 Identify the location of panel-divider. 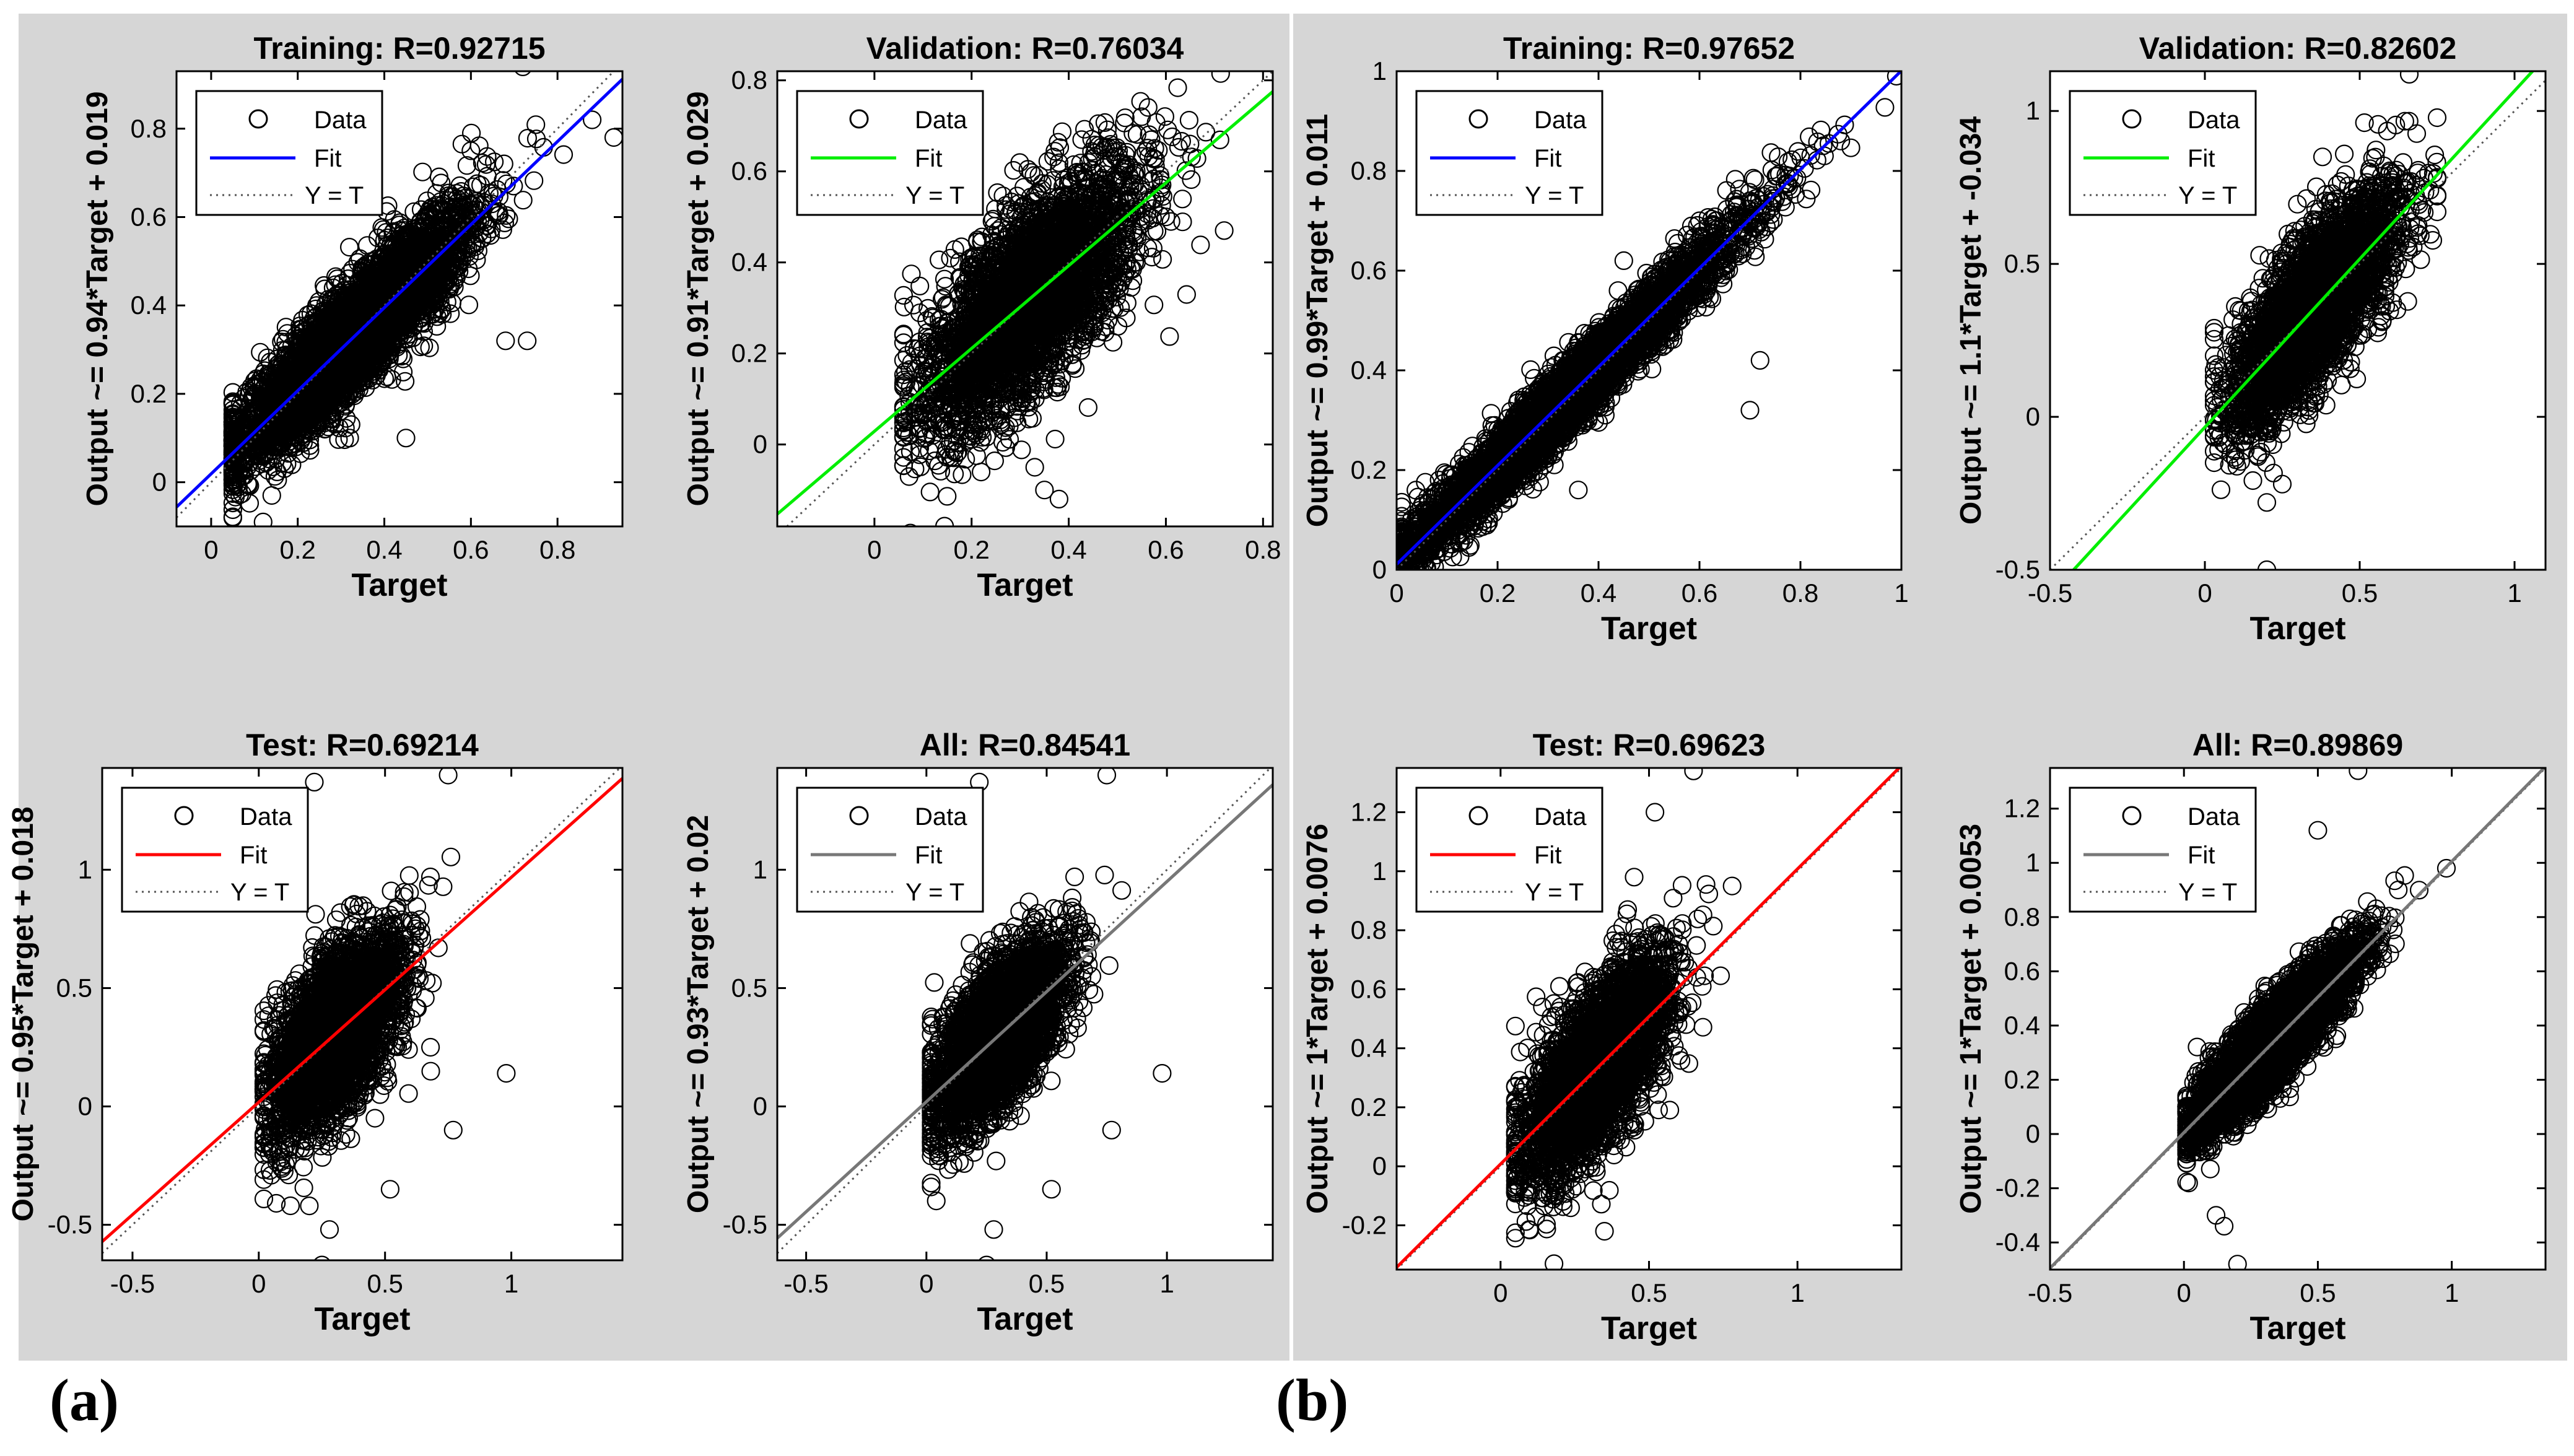
(1291, 681).